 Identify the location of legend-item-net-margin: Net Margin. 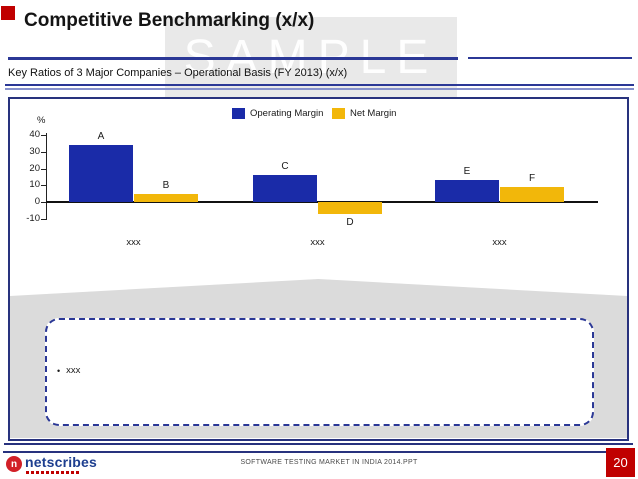
(364, 113).